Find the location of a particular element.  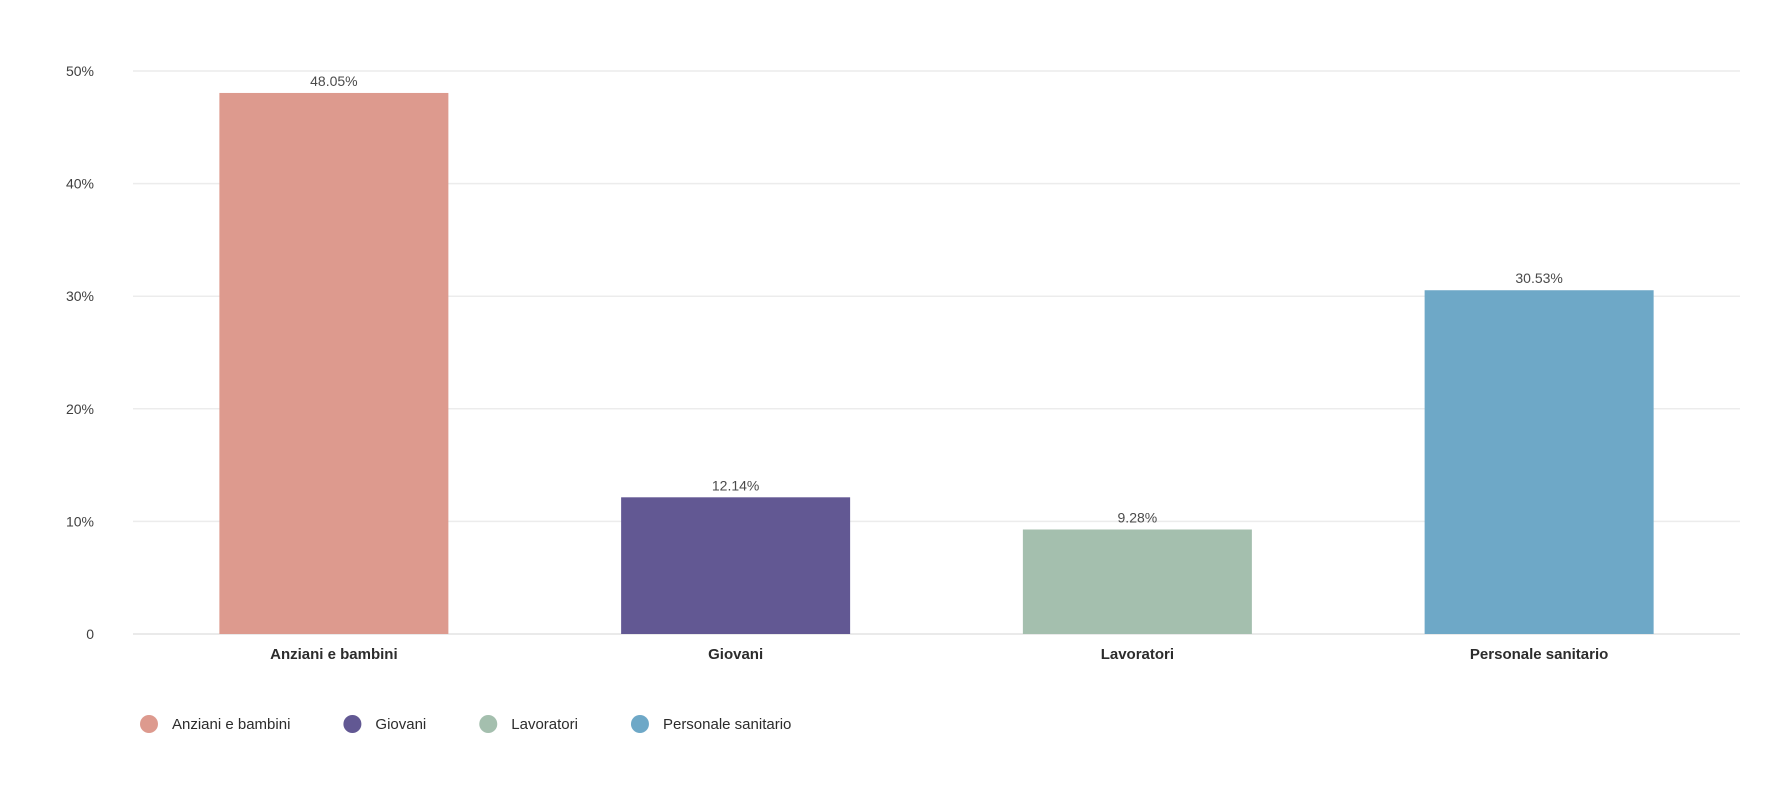

y-tick-label: 40% is located at coordinates (80, 184).